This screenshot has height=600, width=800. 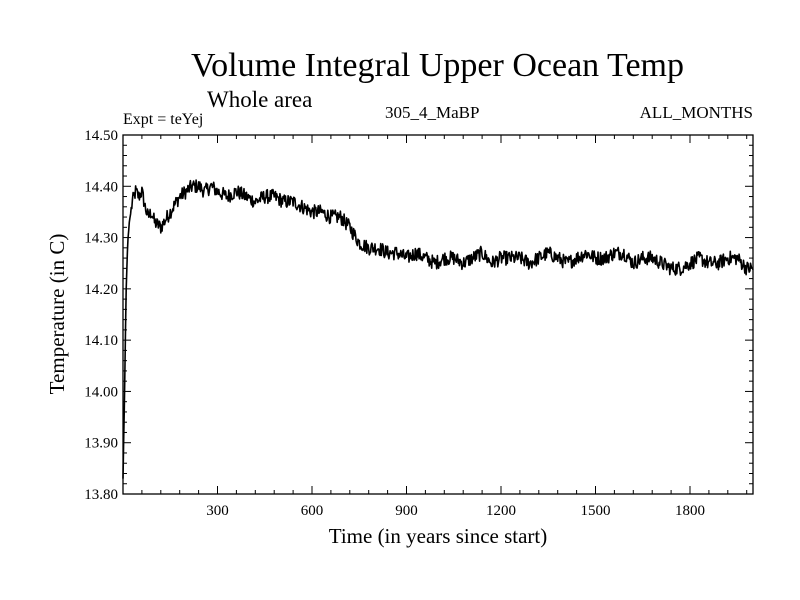 What do you see at coordinates (101, 495) in the screenshot?
I see `y-tick-label: 13.80` at bounding box center [101, 495].